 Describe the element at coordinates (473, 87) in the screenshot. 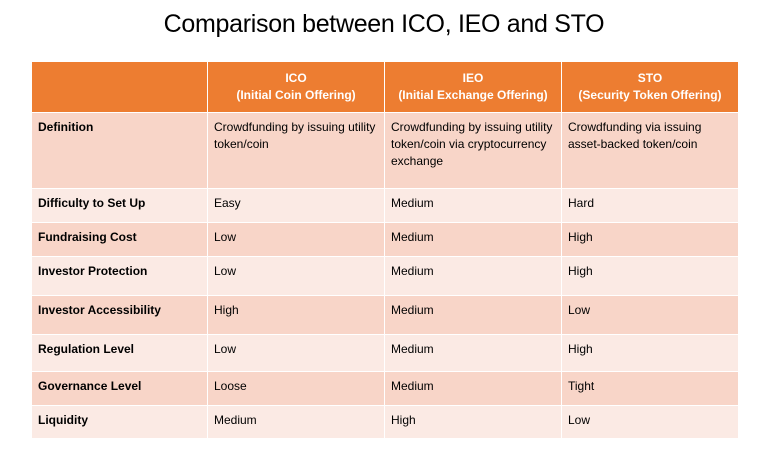

I see `header-cell-ieo: IEO (Initial Exchange Offering)` at that location.